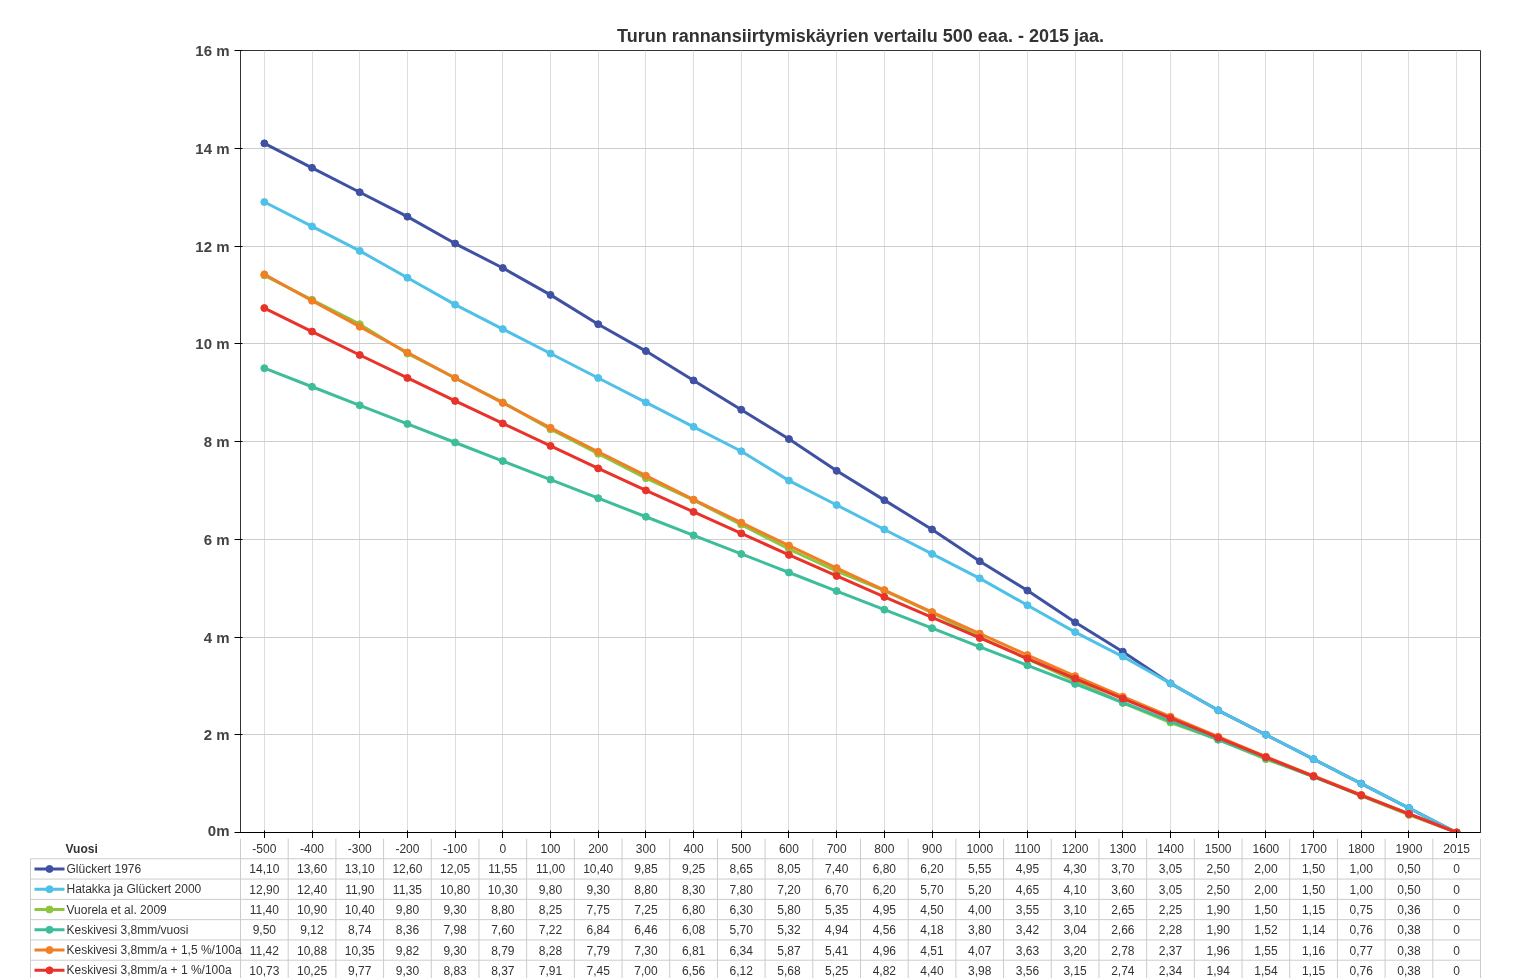 The height and width of the screenshot is (978, 1514). Describe the element at coordinates (149, 970) in the screenshot. I see `legend-label: Keskivesi 3,8mm/a + 1 %/100a` at that location.